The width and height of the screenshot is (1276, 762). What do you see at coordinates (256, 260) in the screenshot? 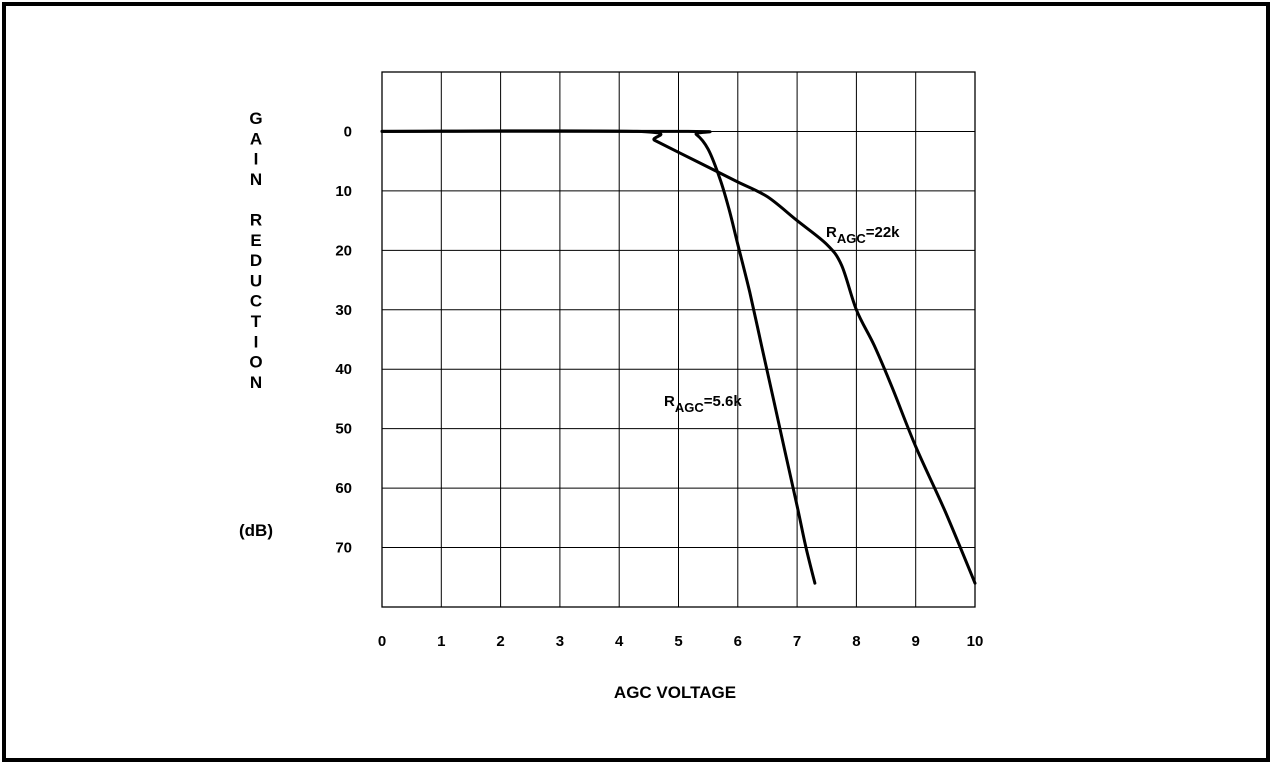
I see `y-axis-label-letter: D` at bounding box center [256, 260].